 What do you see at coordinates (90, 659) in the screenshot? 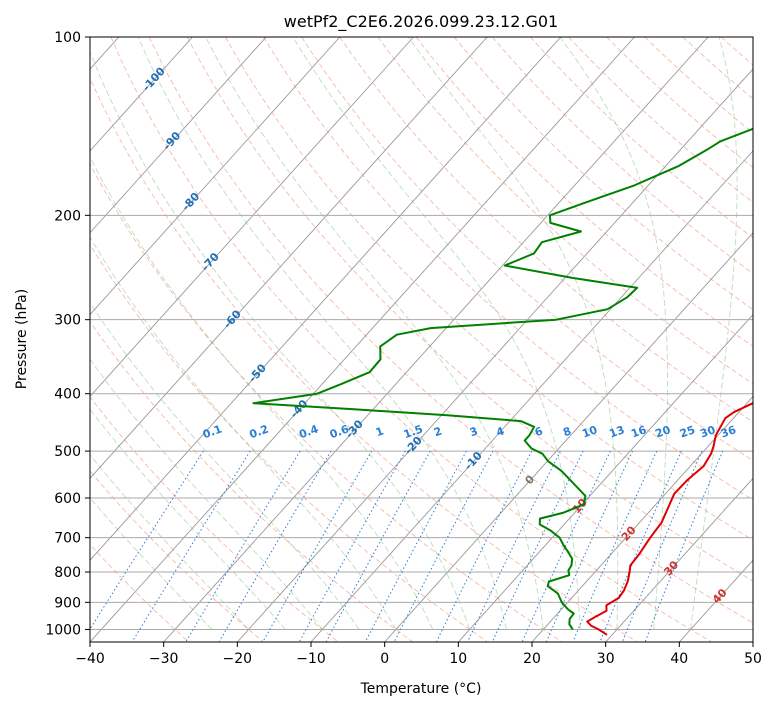
I see `x-tick-label: −40` at bounding box center [90, 659].